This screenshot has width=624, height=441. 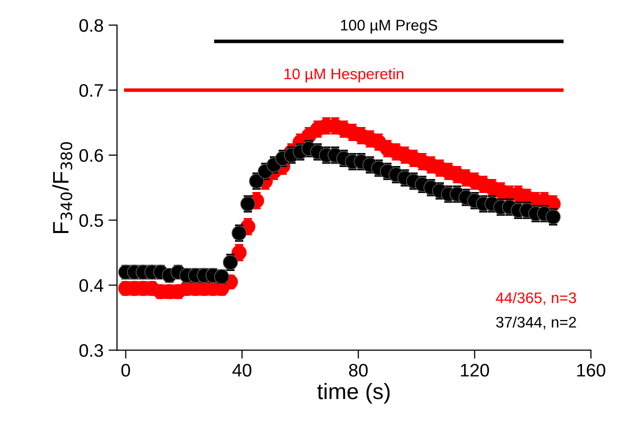 What do you see at coordinates (91, 350) in the screenshot?
I see `y-tick-label: 0.3` at bounding box center [91, 350].